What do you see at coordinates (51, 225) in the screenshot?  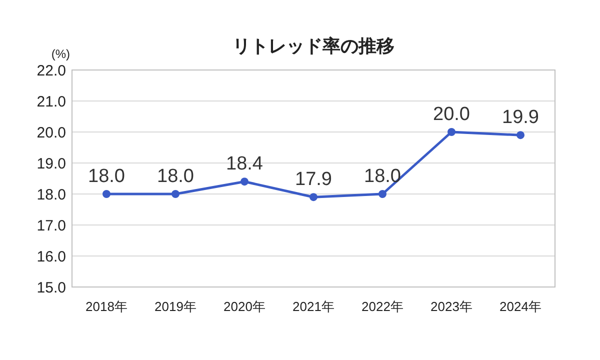 I see `y-tick-label: 17.0` at bounding box center [51, 225].